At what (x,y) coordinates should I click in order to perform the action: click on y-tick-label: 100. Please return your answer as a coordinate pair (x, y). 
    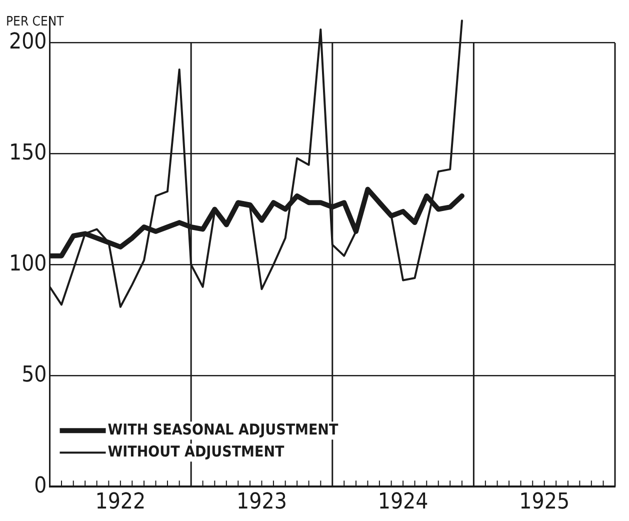
    Looking at the image, I should click on (27, 263).